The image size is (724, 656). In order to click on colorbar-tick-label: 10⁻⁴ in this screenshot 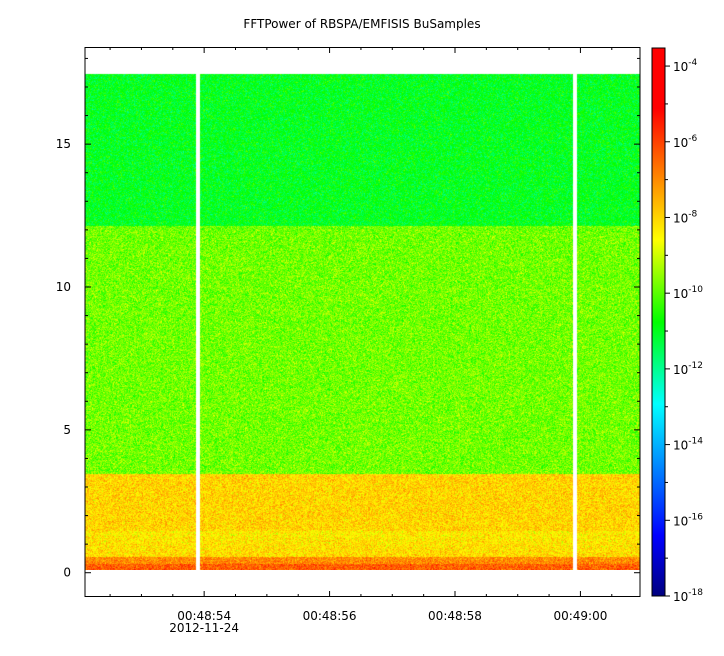, I will do `click(685, 66)`.